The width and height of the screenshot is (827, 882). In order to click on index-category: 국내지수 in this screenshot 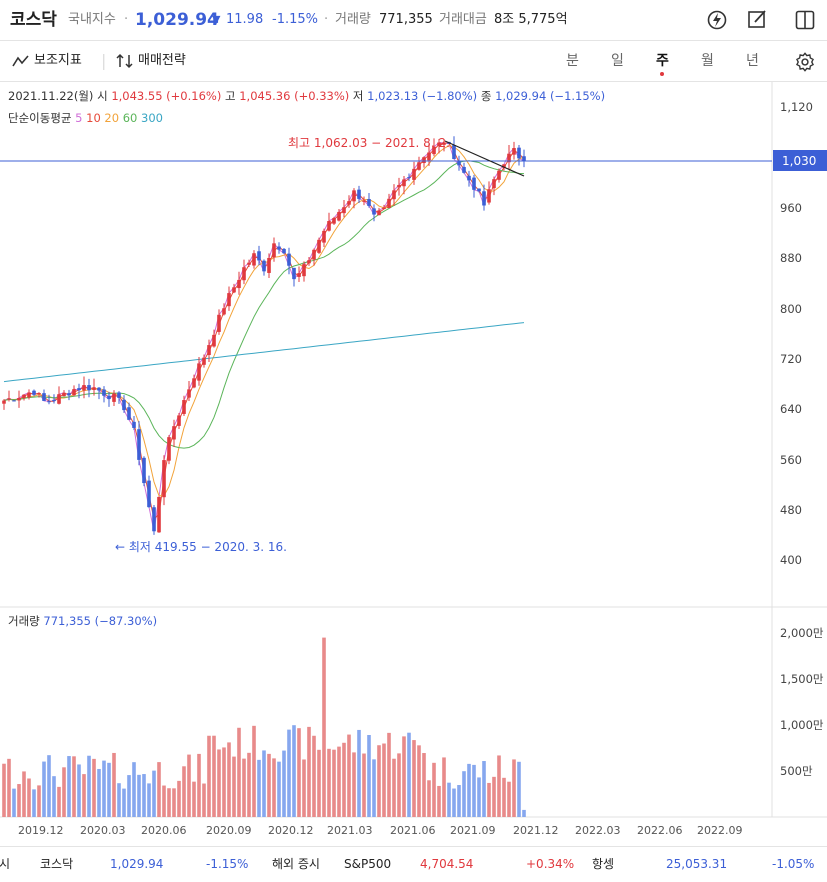, I will do `click(92, 19)`.